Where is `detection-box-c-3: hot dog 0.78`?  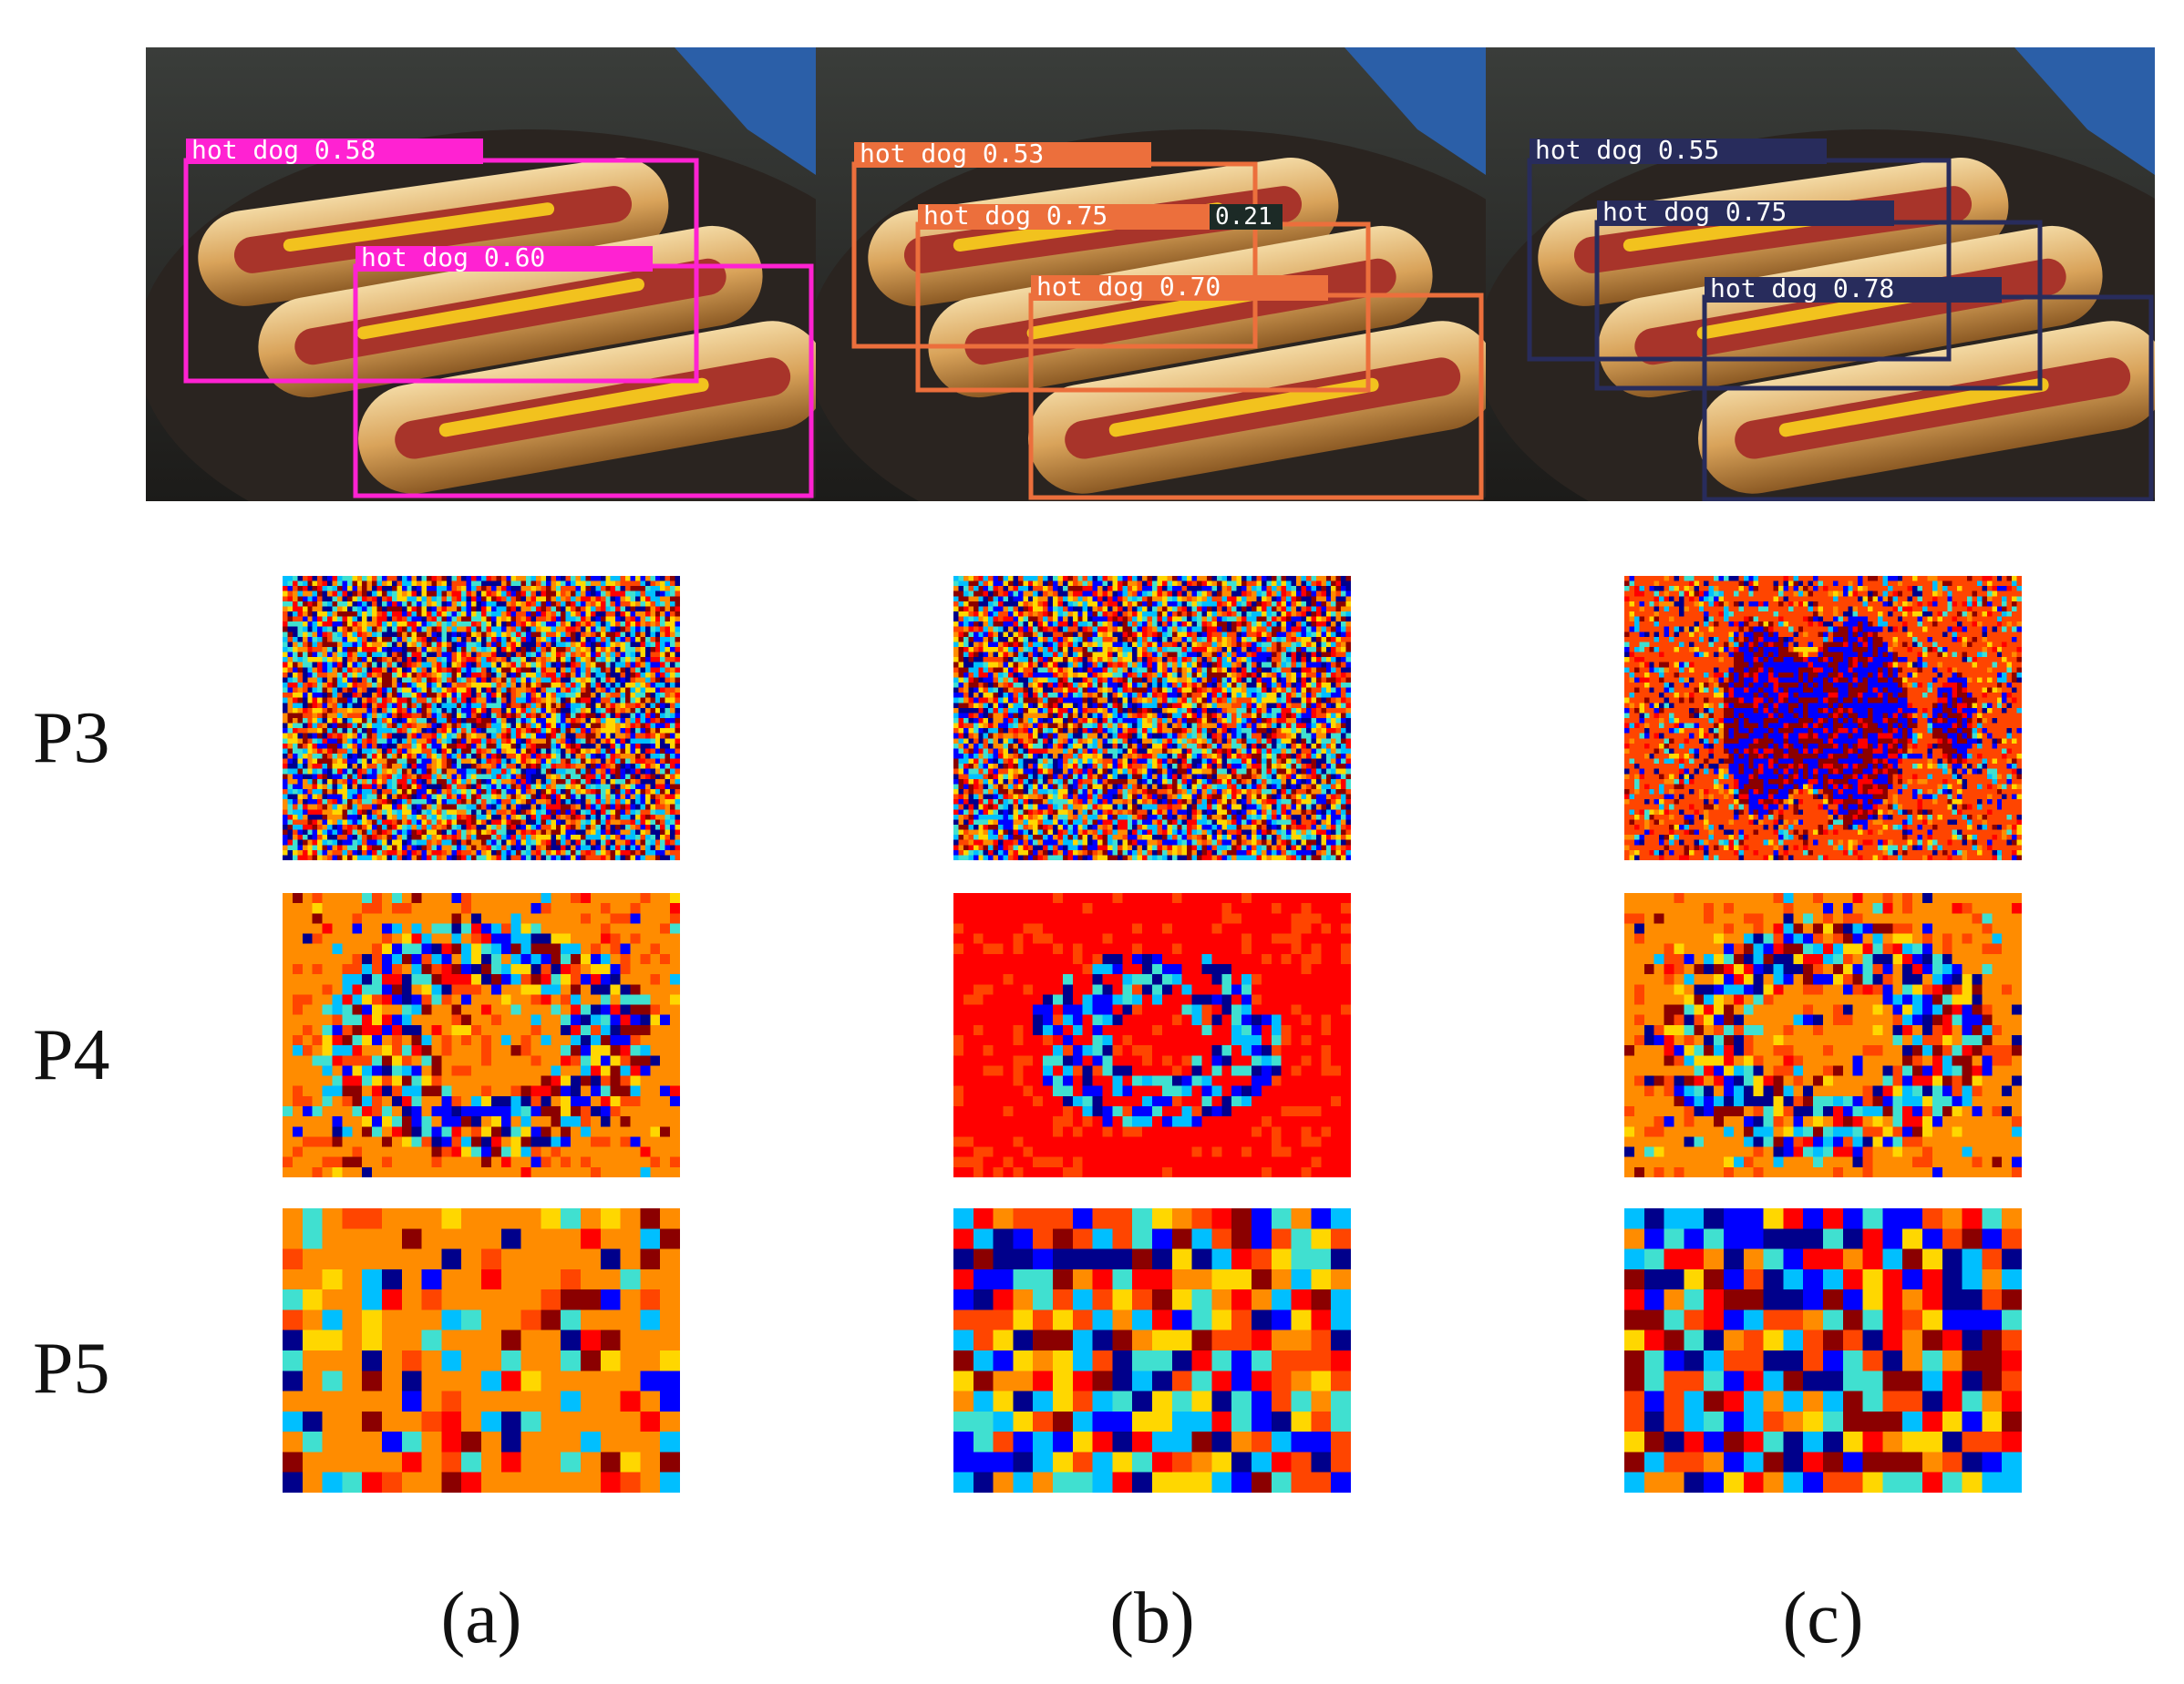
detection-box-c-3: hot dog 0.78 is located at coordinates (1928, 387).